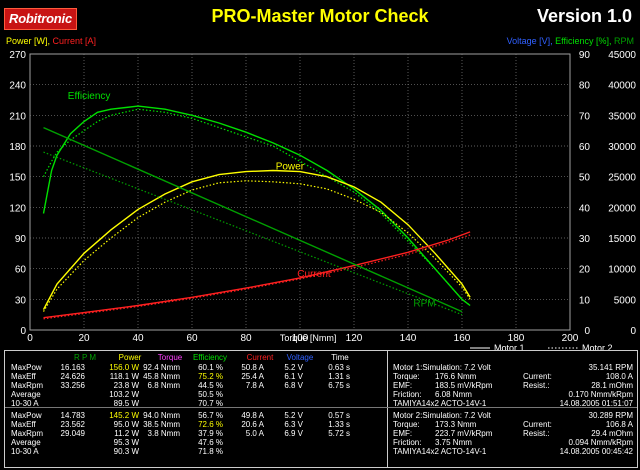 The height and width of the screenshot is (470, 640). I want to click on results-row-label: Average, so click(26, 442).